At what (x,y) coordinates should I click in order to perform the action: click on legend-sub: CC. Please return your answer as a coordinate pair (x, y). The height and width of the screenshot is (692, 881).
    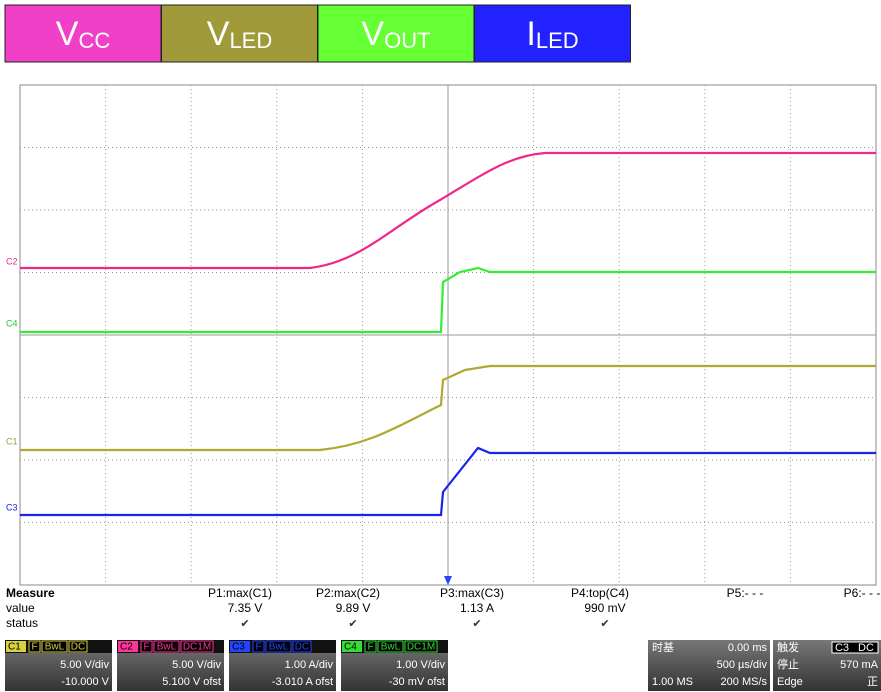
    Looking at the image, I should click on (94, 40).